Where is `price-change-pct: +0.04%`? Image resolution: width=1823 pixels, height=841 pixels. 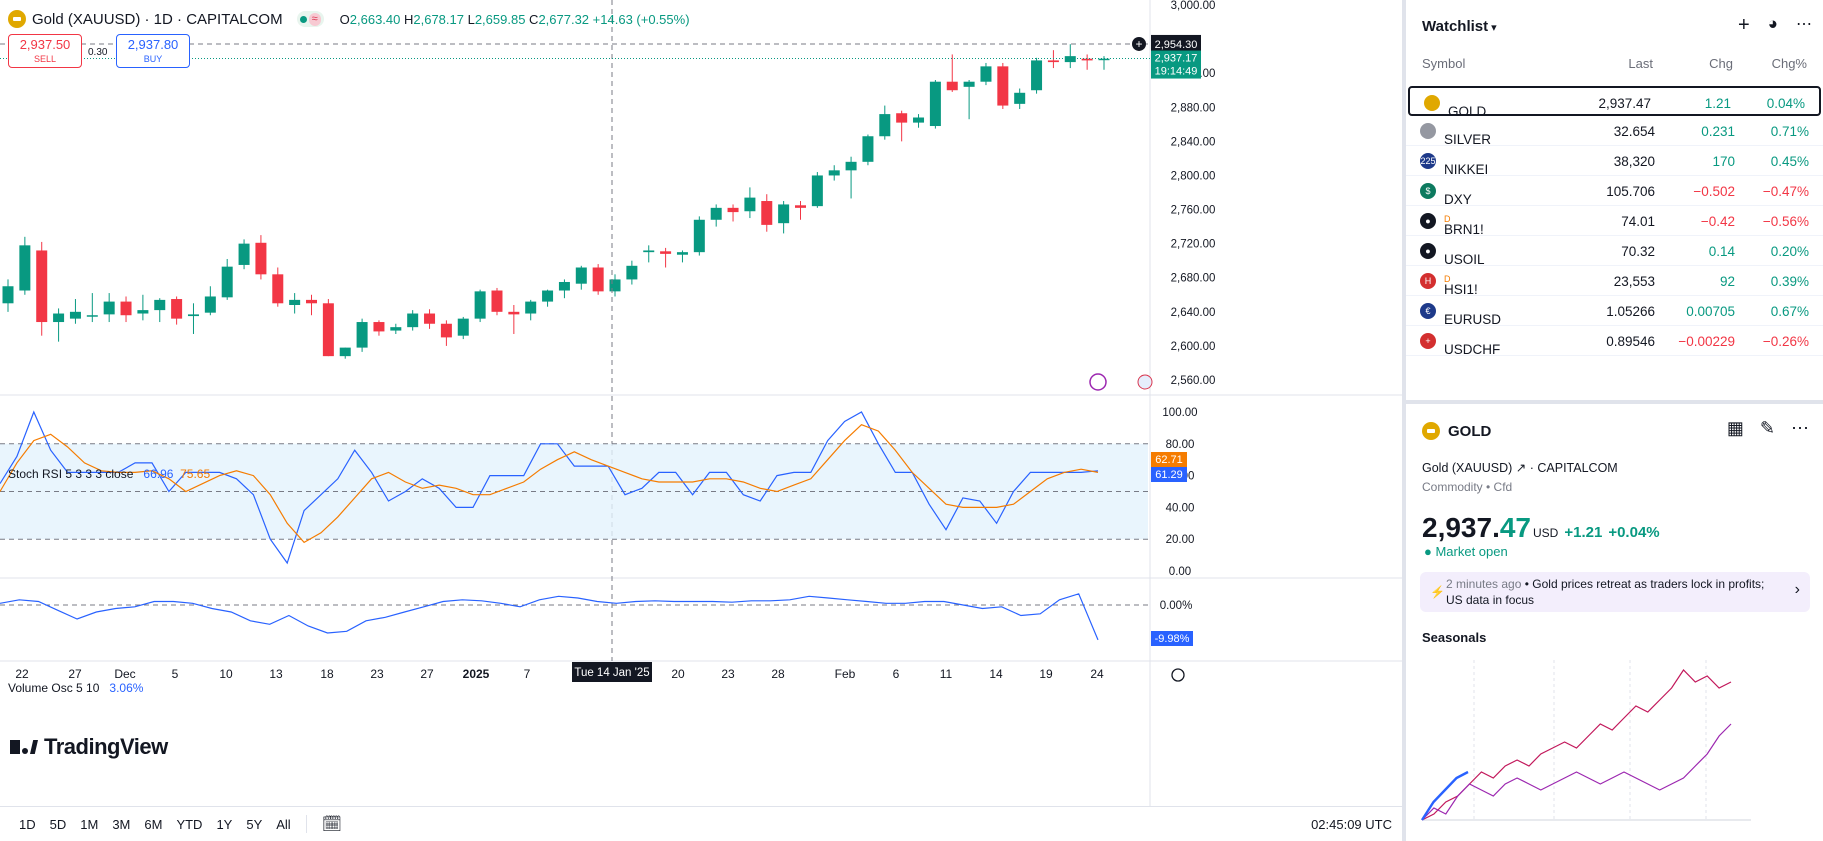
price-change-pct: +0.04% is located at coordinates (1634, 532).